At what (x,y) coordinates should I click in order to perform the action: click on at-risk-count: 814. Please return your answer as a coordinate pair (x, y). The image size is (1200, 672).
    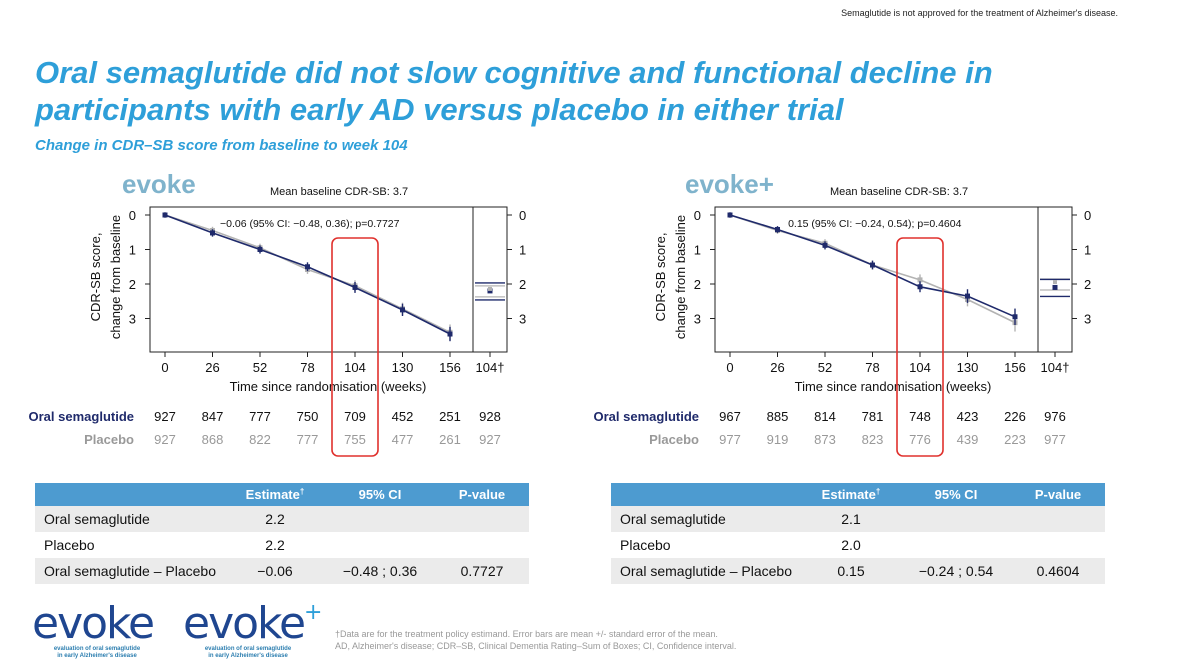
    Looking at the image, I should click on (825, 416).